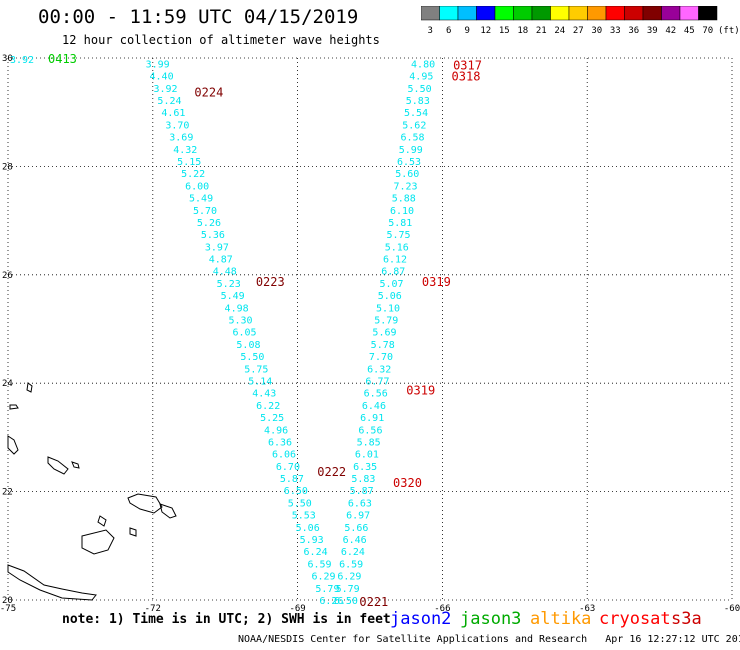 The height and width of the screenshot is (650, 740). I want to click on wave-height-value: 6.32, so click(379, 369).